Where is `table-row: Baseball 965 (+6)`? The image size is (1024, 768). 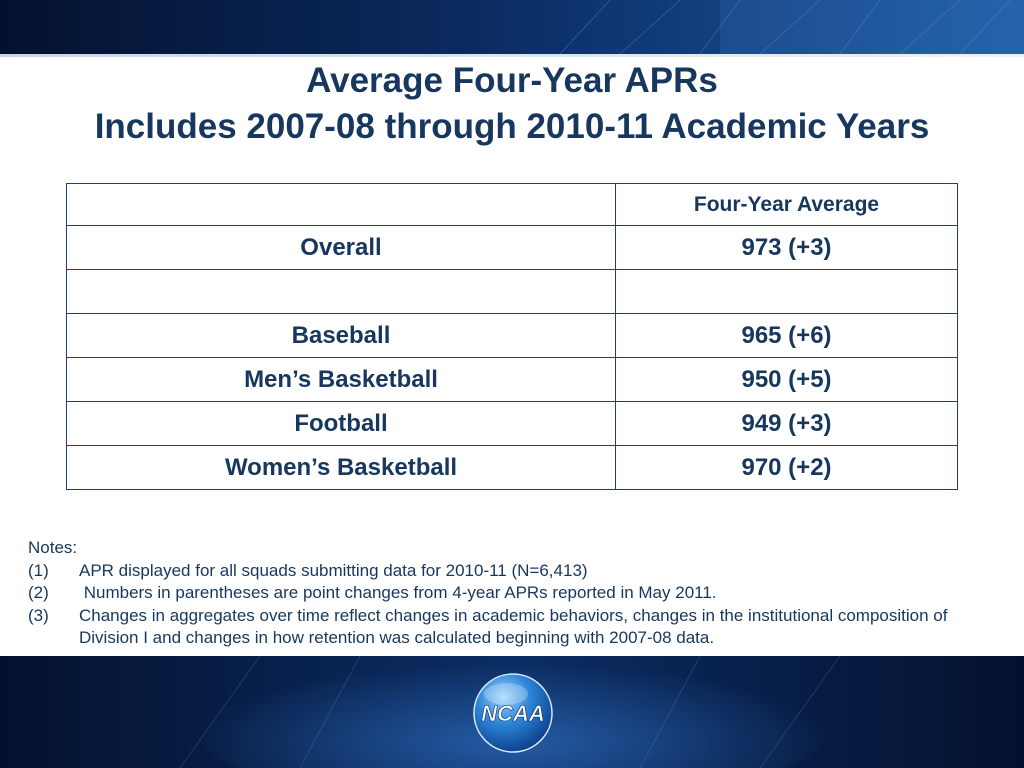 table-row: Baseball 965 (+6) is located at coordinates (512, 335).